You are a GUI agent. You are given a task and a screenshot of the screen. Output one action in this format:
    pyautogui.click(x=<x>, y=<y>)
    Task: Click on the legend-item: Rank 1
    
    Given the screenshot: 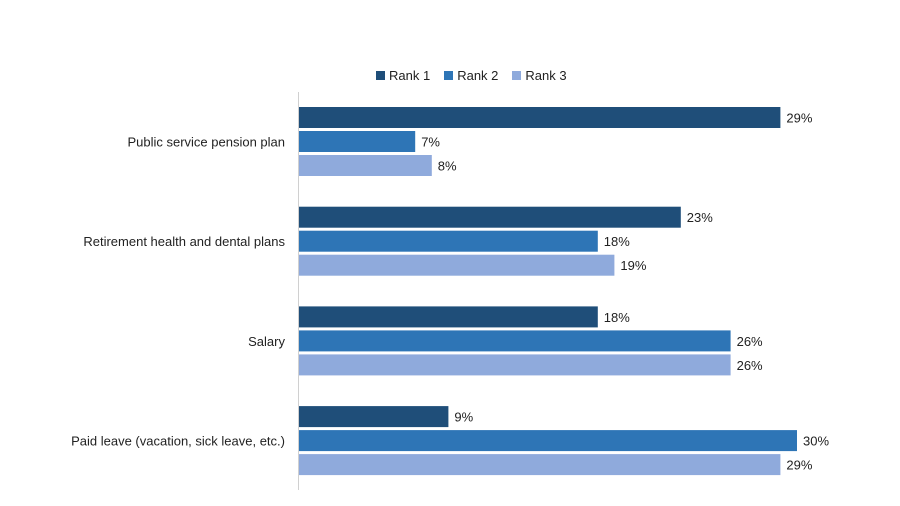 What is the action you would take?
    pyautogui.click(x=403, y=75)
    